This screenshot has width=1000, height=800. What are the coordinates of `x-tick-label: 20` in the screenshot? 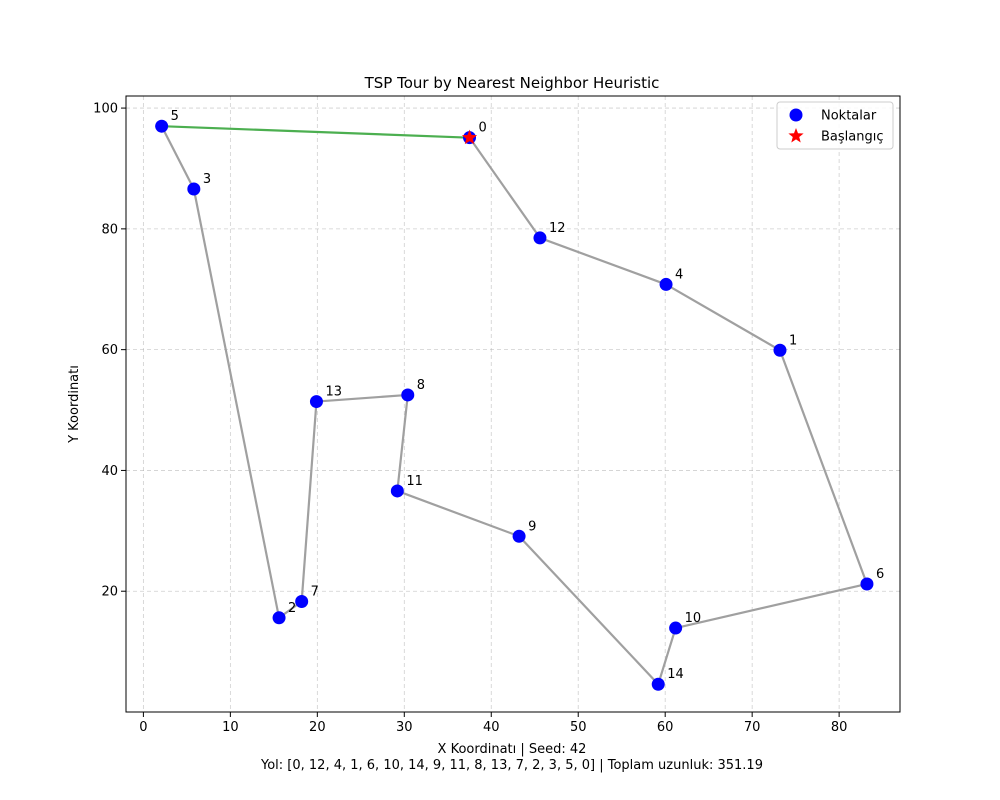 It's located at (317, 727).